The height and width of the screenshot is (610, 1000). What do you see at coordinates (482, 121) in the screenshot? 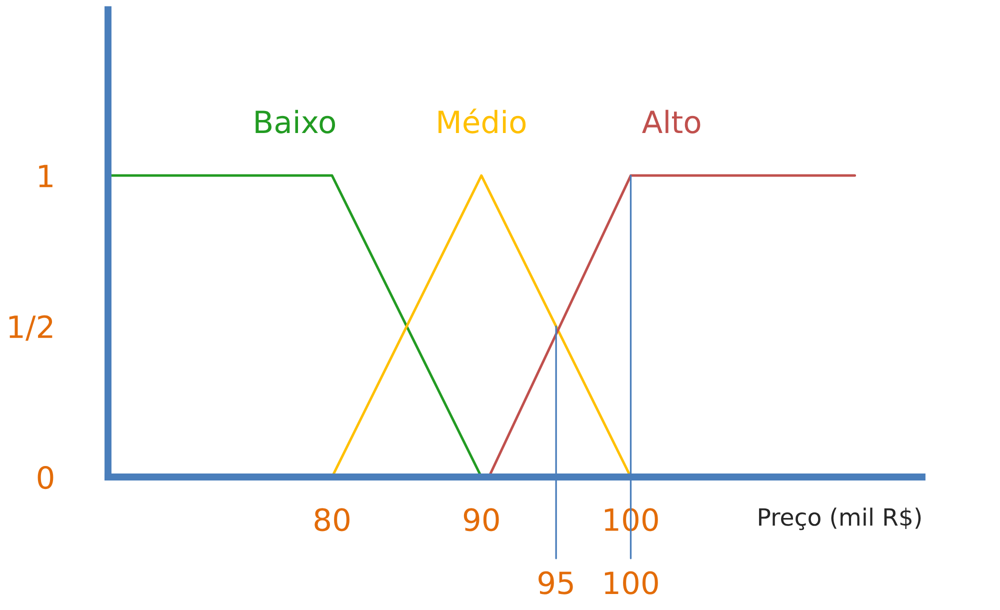
I see `series-label: Médio` at bounding box center [482, 121].